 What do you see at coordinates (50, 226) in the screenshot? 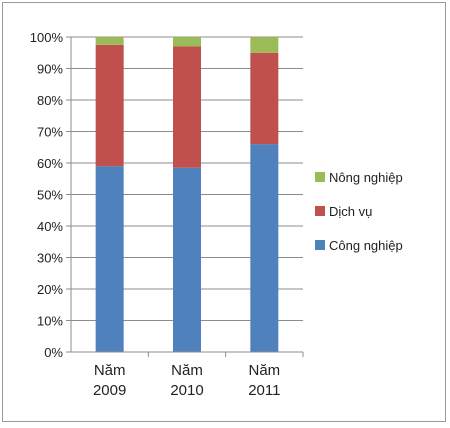
I see `y-tick-label: 40%` at bounding box center [50, 226].